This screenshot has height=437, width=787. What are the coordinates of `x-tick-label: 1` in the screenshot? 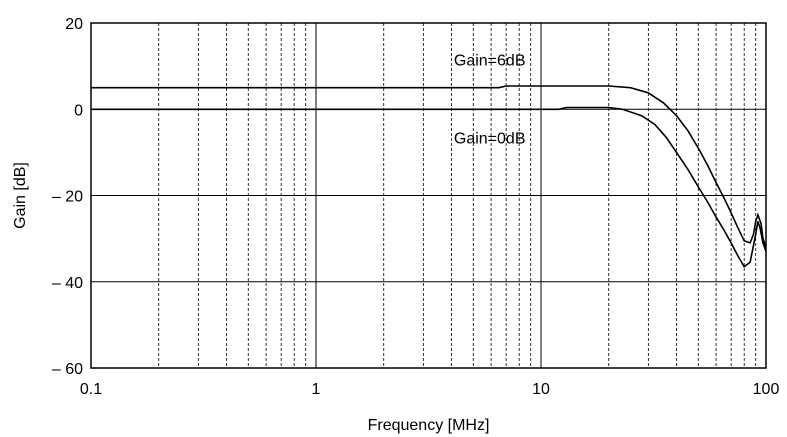 It's located at (316, 389).